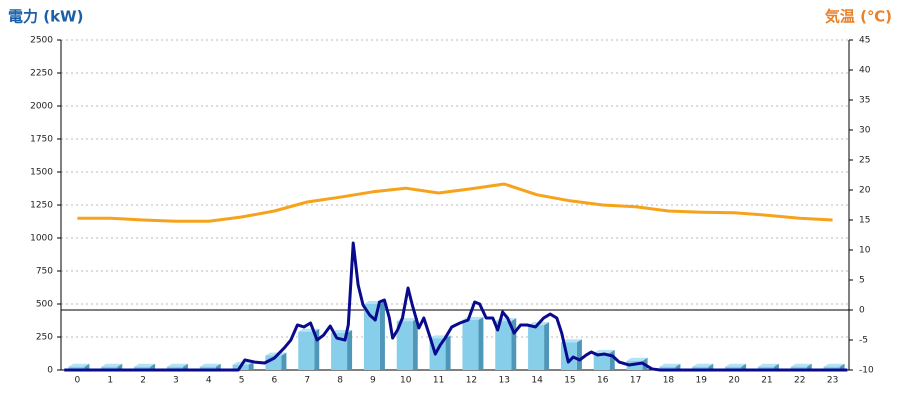 This screenshot has width=900, height=400. I want to click on y2-tick-label: -5, so click(863, 341).